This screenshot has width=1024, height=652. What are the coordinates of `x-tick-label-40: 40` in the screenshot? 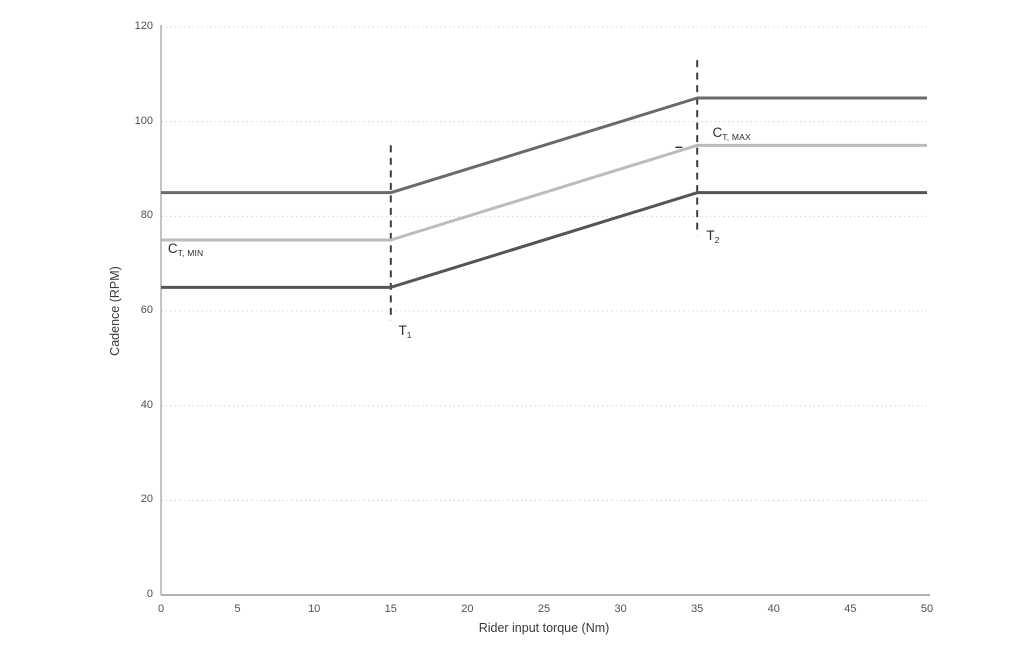 It's located at (773, 609).